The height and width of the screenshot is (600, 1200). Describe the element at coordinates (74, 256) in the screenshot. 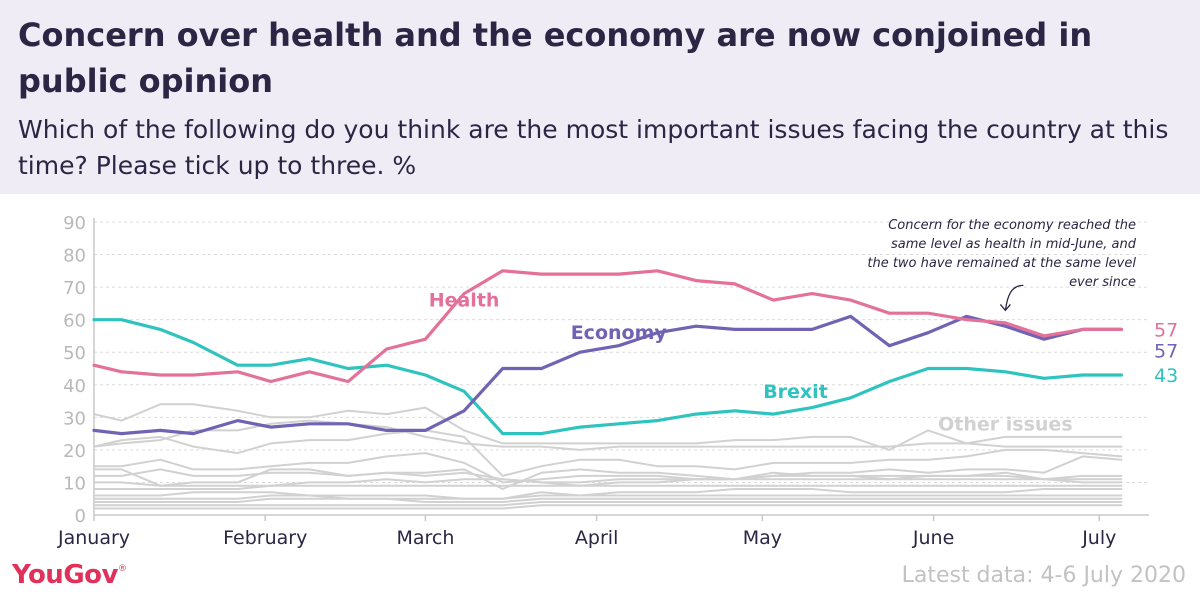

I see `y-tick-label: 80` at that location.